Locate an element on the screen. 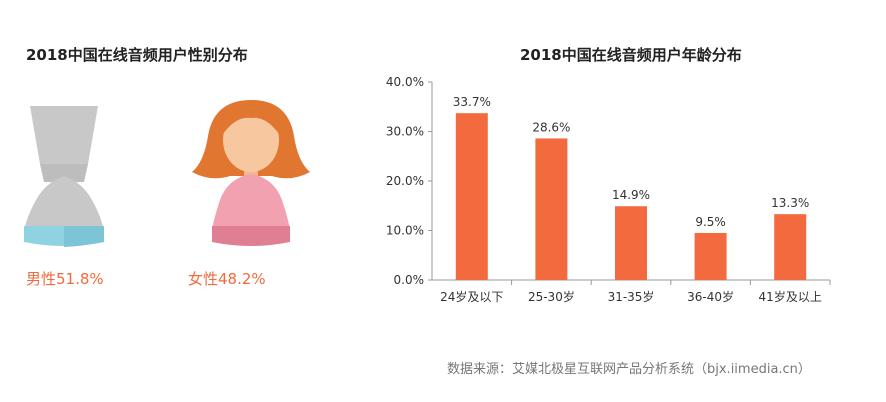 This screenshot has height=402, width=886. y-tick-label: 10.0% is located at coordinates (405, 231).